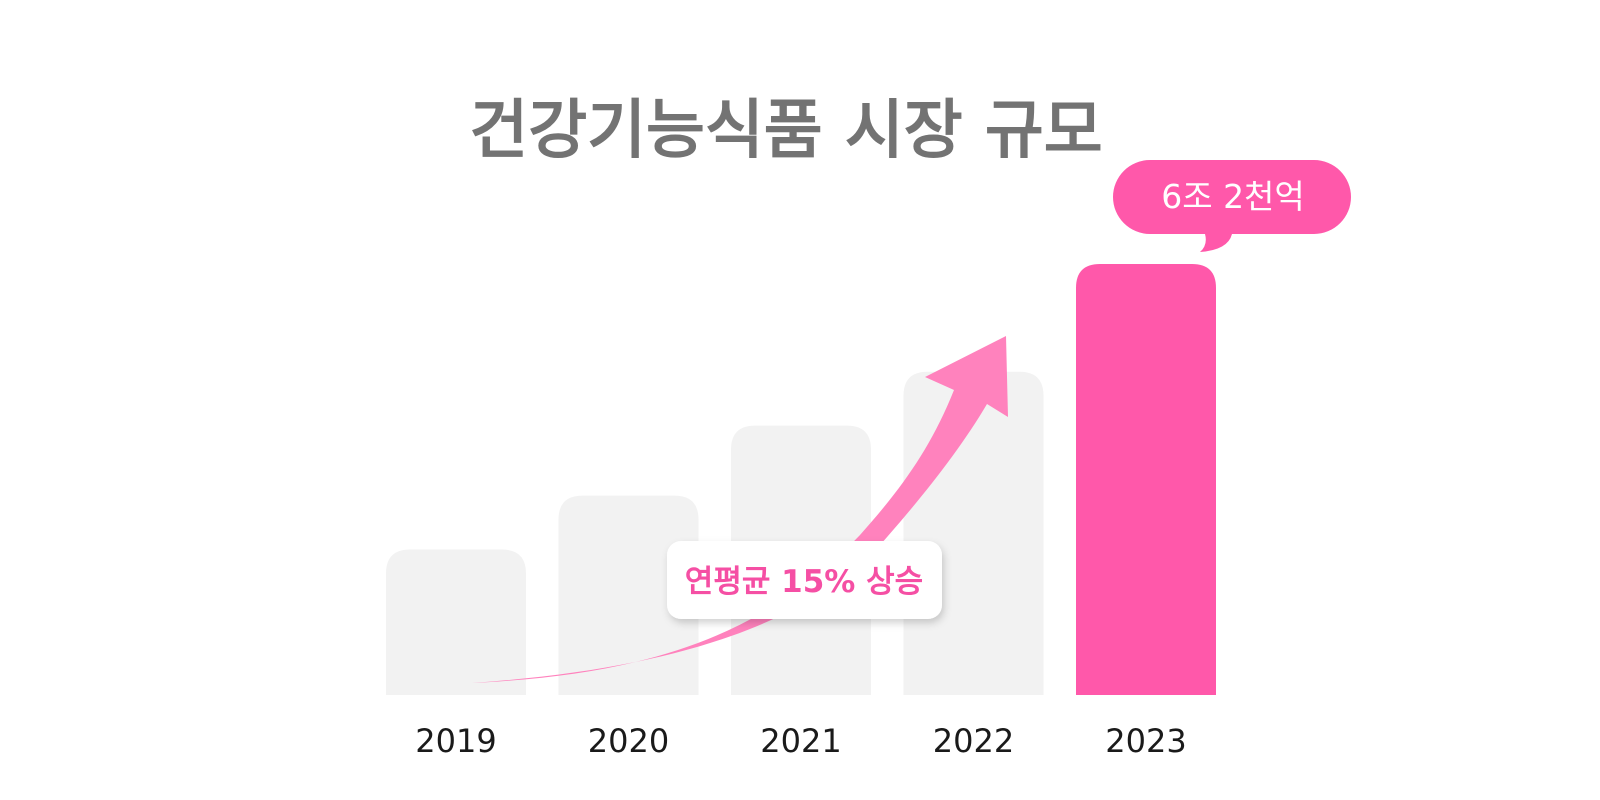  Describe the element at coordinates (1146, 479) in the screenshot. I see `bar-2023` at that location.